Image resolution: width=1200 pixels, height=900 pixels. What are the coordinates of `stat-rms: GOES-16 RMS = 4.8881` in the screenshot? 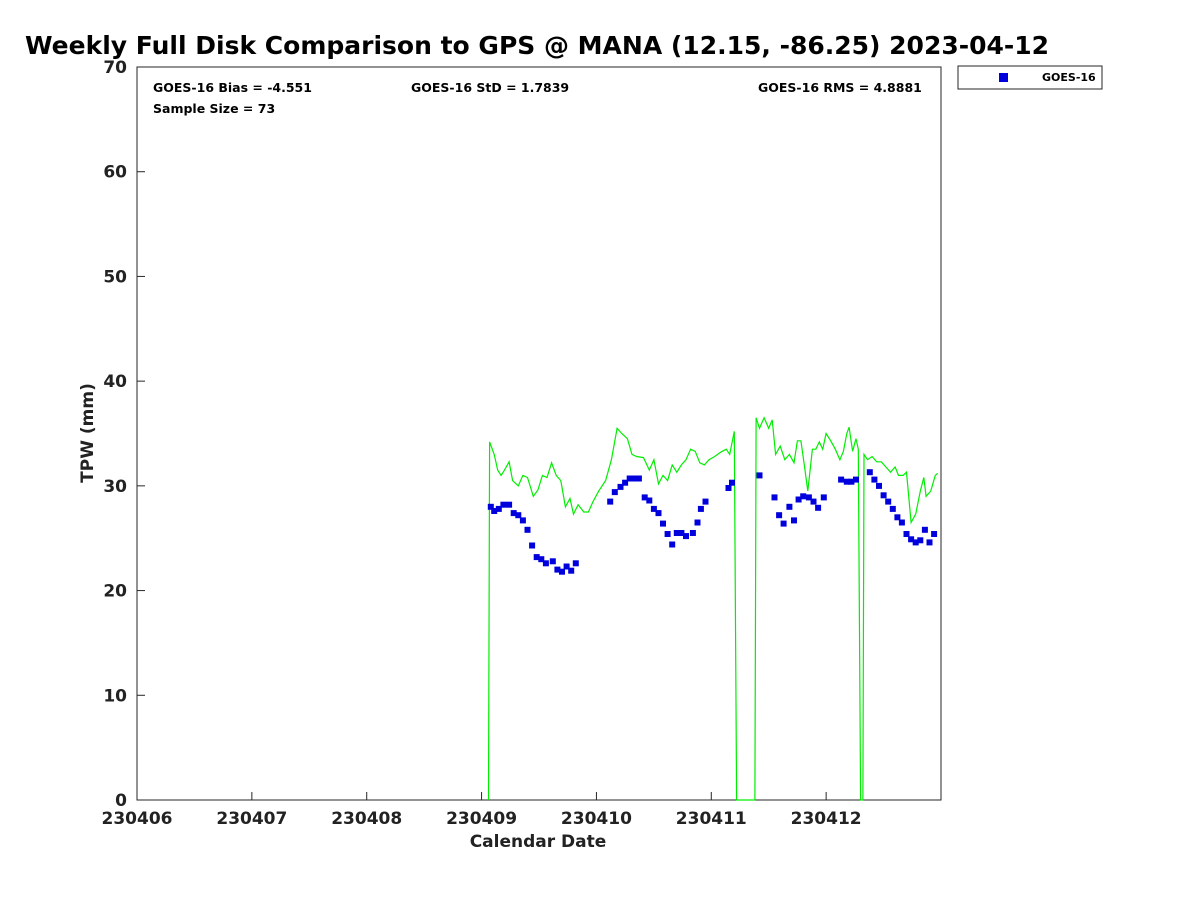 It's located at (840, 87).